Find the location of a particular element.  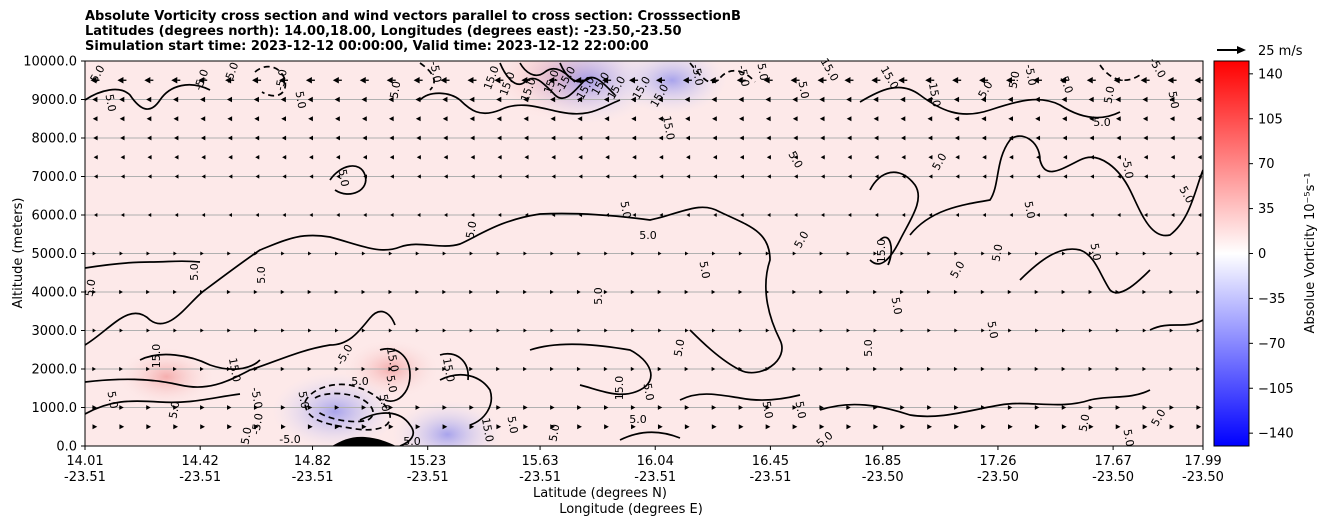

x-tick-label-lat: 16.04 is located at coordinates (655, 461).